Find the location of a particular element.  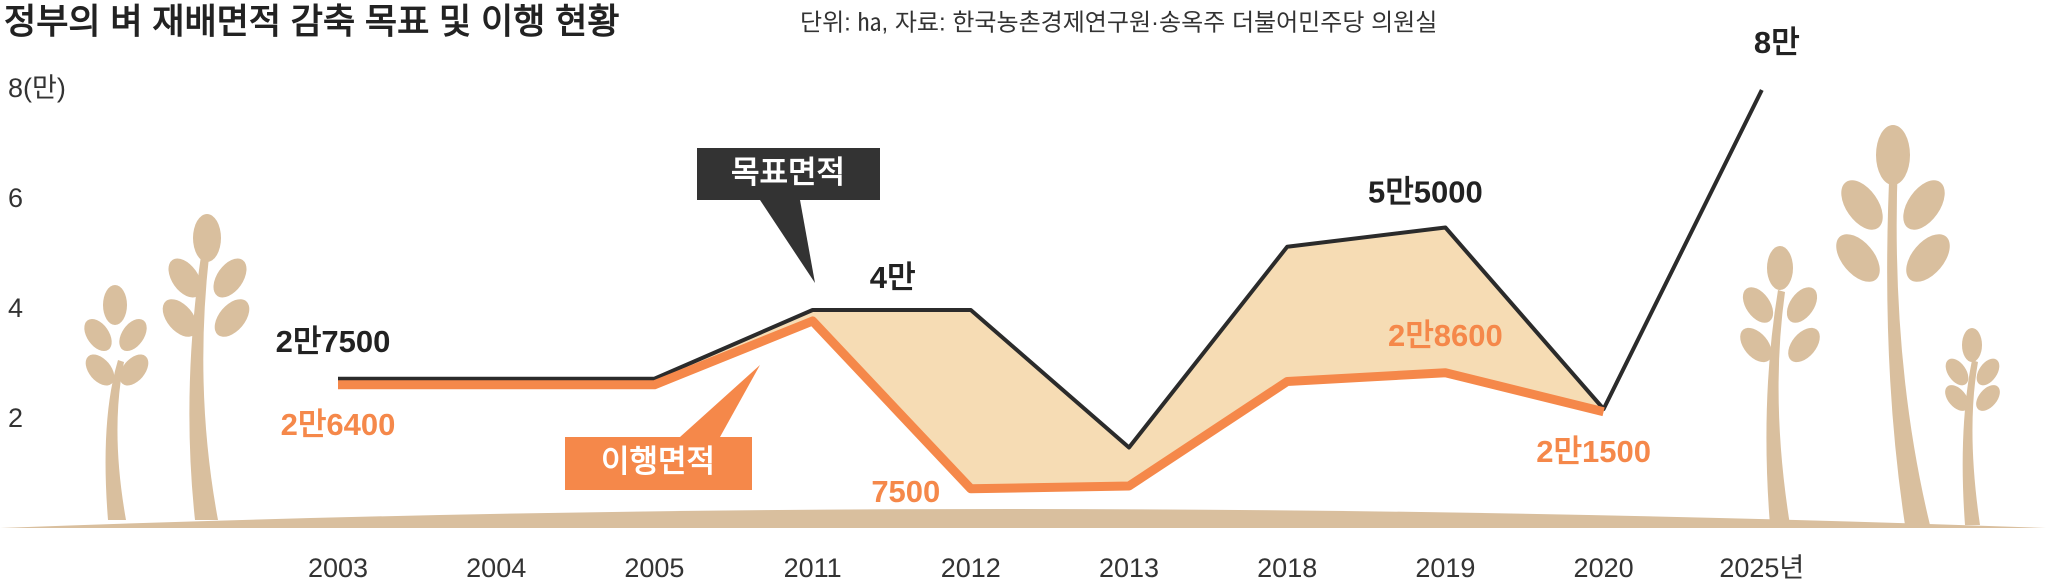

chart-subtitle: 단위: ㏊, 자료: 한국농촌경제연구원·송옥주 더불어민주당 의원실 is located at coordinates (1118, 22).